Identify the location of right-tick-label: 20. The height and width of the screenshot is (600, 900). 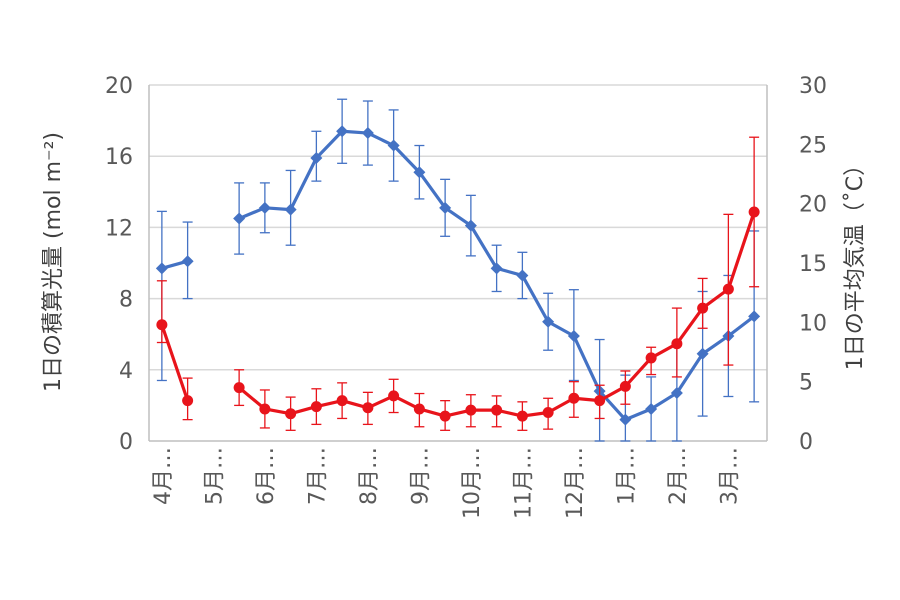
(813, 205).